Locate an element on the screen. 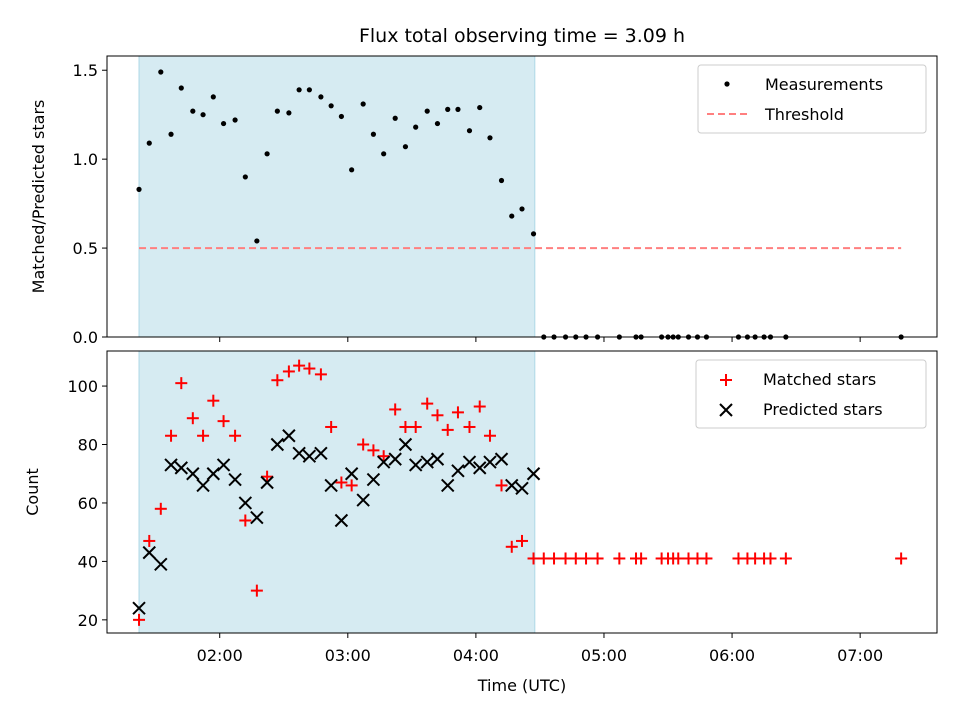  y-tick-label: 40 is located at coordinates (88, 561).